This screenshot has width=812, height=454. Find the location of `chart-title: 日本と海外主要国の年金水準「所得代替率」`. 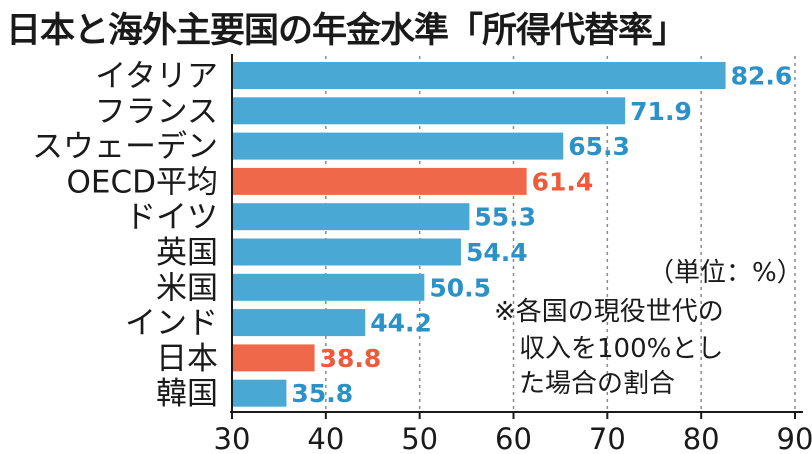

chart-title: 日本と海外主要国の年金水準「所得代替率」 is located at coordinates (346, 31).